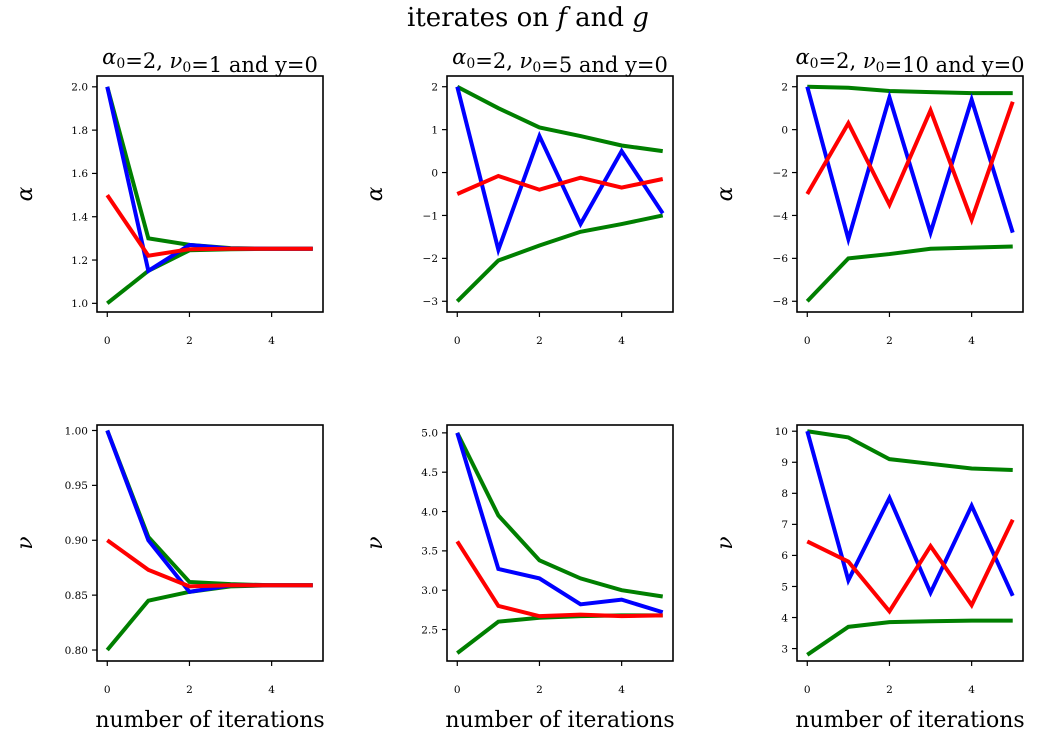 This screenshot has width=1047, height=730. I want to click on y-tick-label: 4, so click(784, 618).